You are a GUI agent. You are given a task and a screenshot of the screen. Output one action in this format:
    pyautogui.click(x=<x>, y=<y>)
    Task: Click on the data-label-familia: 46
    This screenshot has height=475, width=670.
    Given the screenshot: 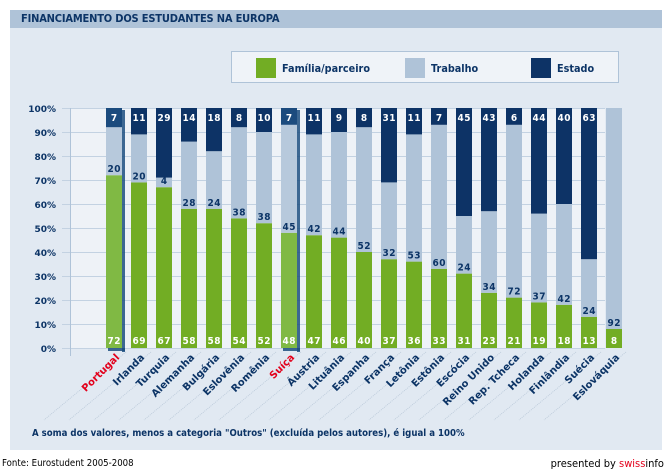 What is the action you would take?
    pyautogui.click(x=339, y=341)
    